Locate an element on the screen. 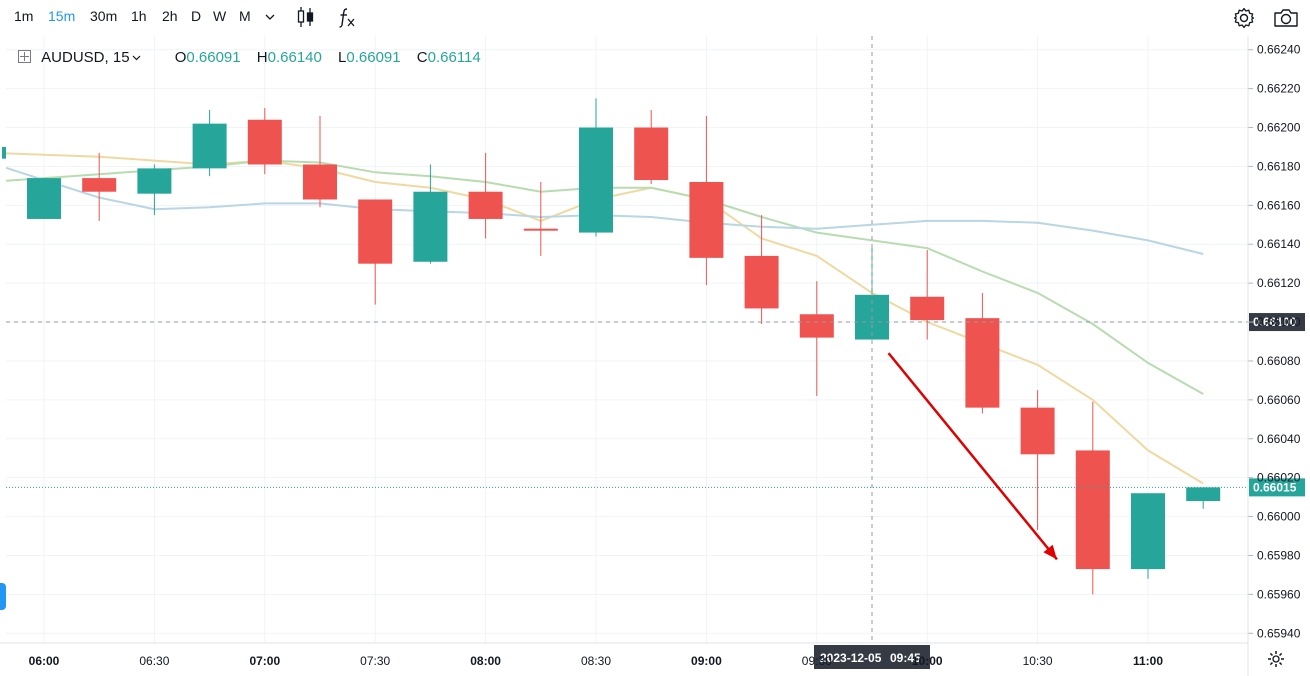  timeframe-2h: 2h is located at coordinates (170, 16).